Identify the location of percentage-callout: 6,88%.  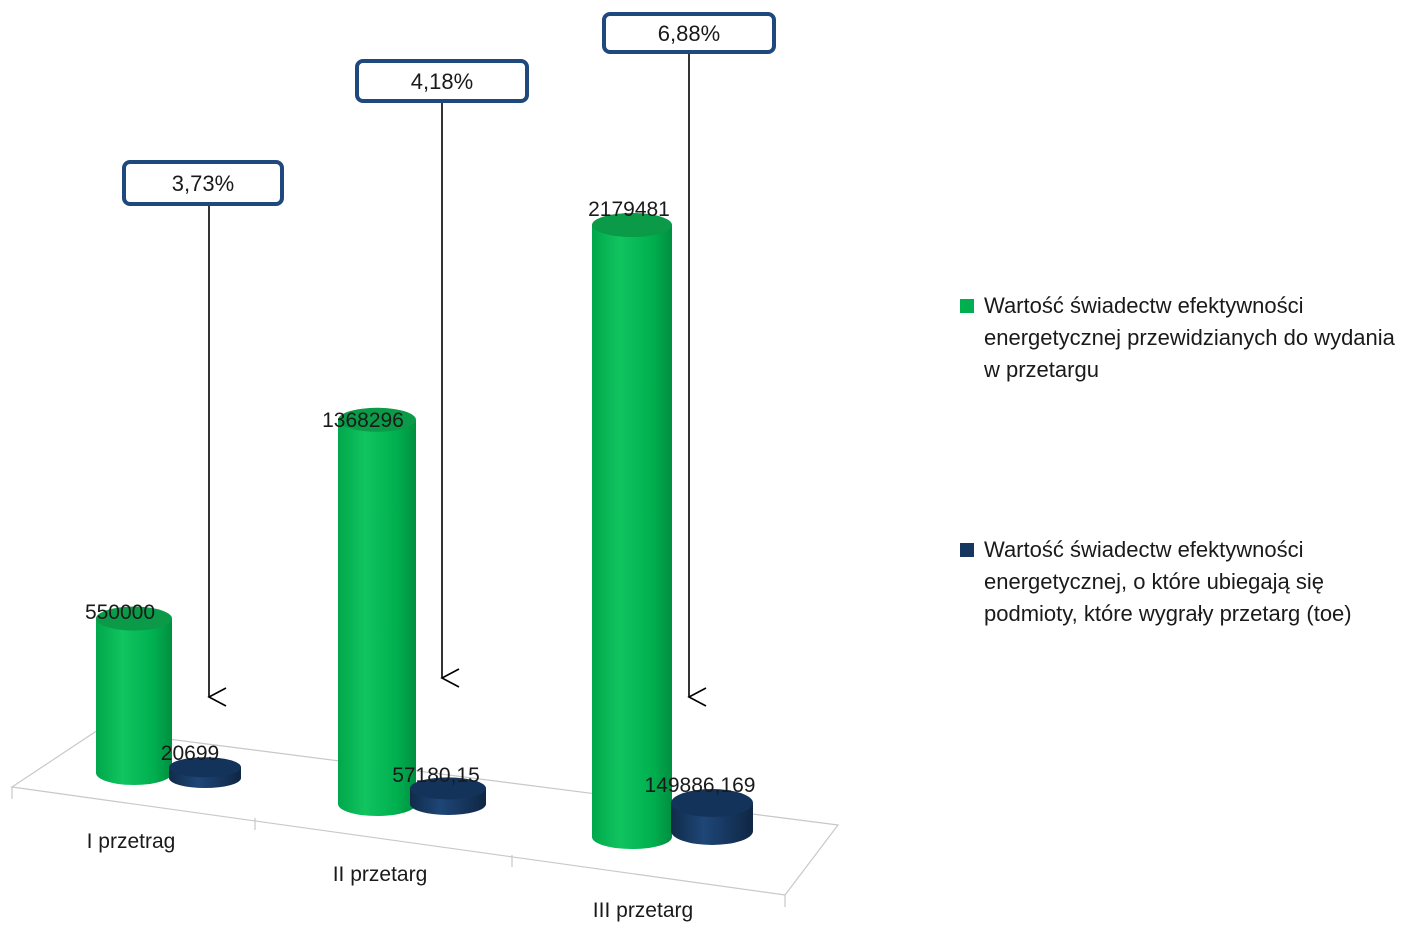
(689, 359).